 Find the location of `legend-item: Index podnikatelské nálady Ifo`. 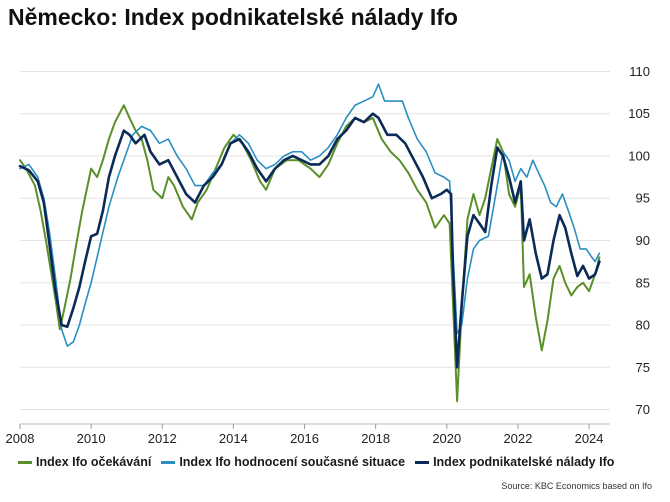

legend-item: Index podnikatelské nálady Ifo is located at coordinates (514, 462).